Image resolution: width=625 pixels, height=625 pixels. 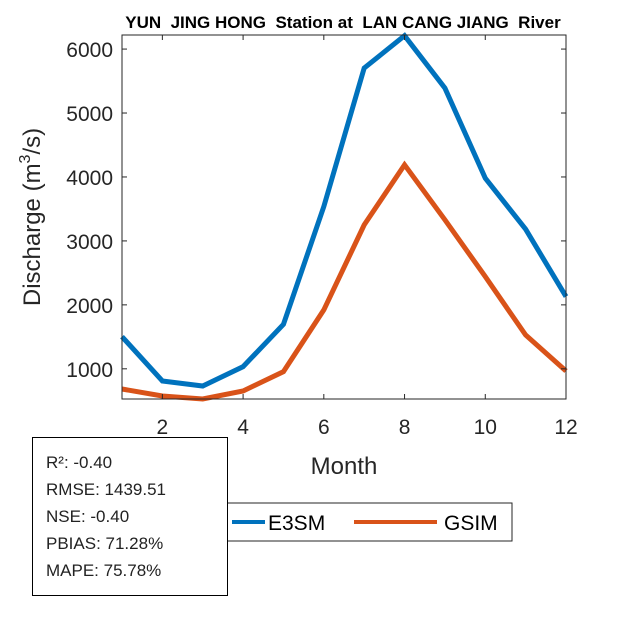 What do you see at coordinates (89, 242) in the screenshot?
I see `y-tick-label: 3000` at bounding box center [89, 242].